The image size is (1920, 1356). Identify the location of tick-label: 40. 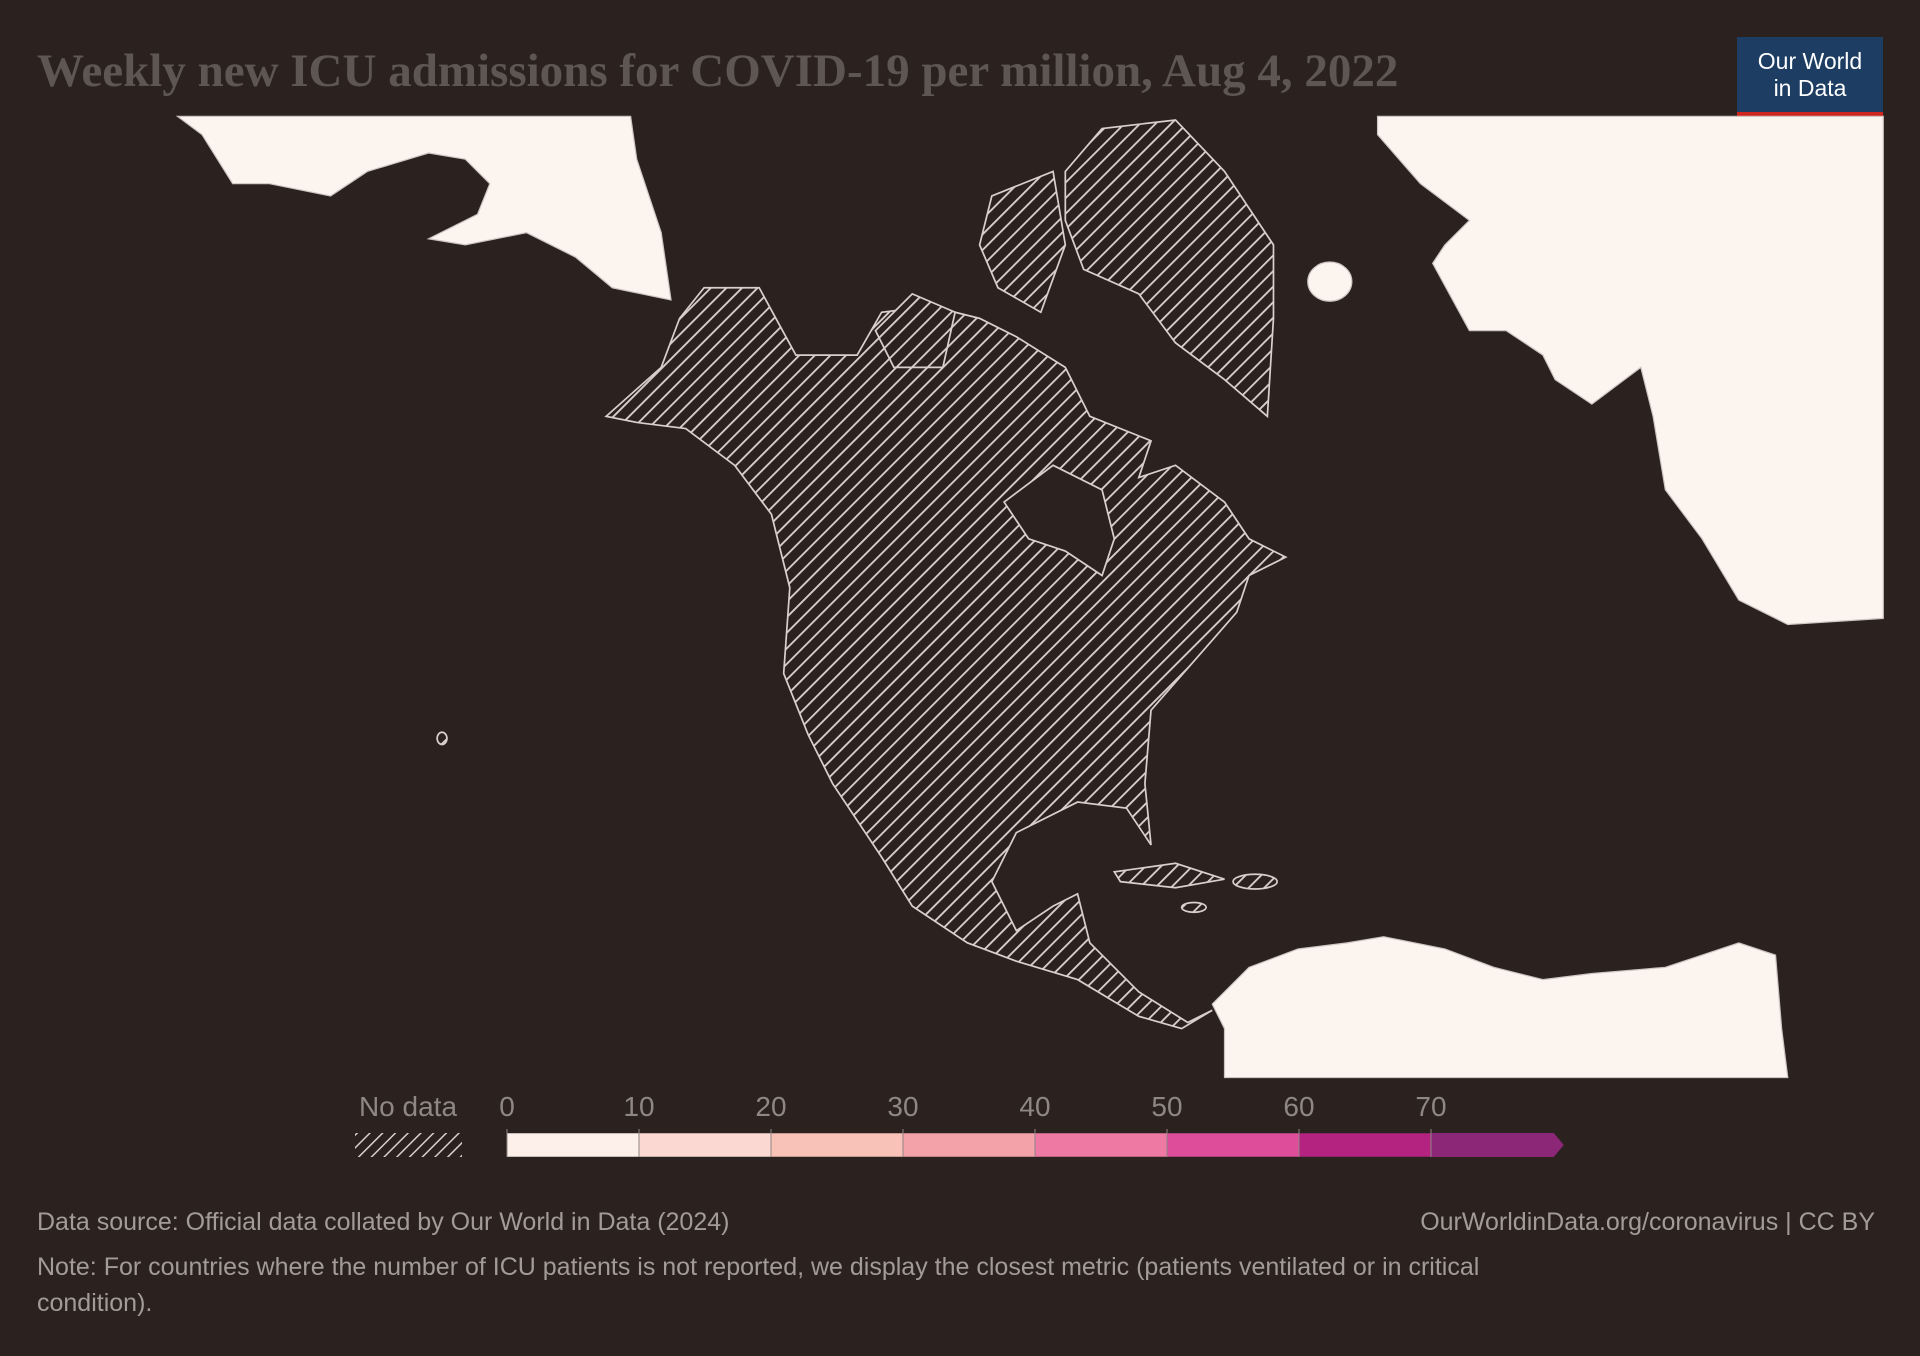
(1034, 1106).